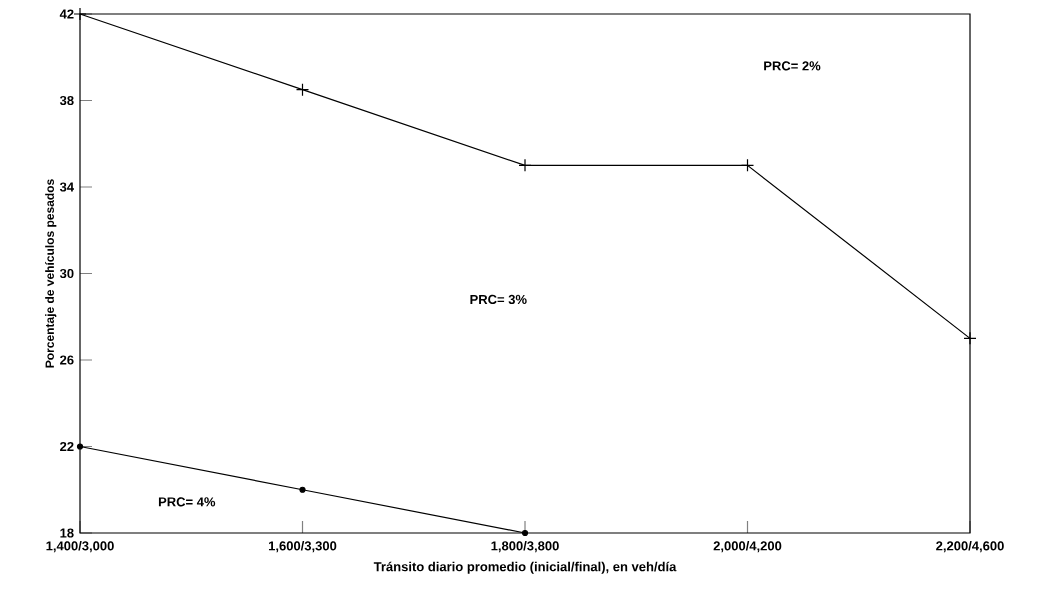 Image resolution: width=1043 pixels, height=616 pixels. I want to click on y-tick-label: 26, so click(67, 360).